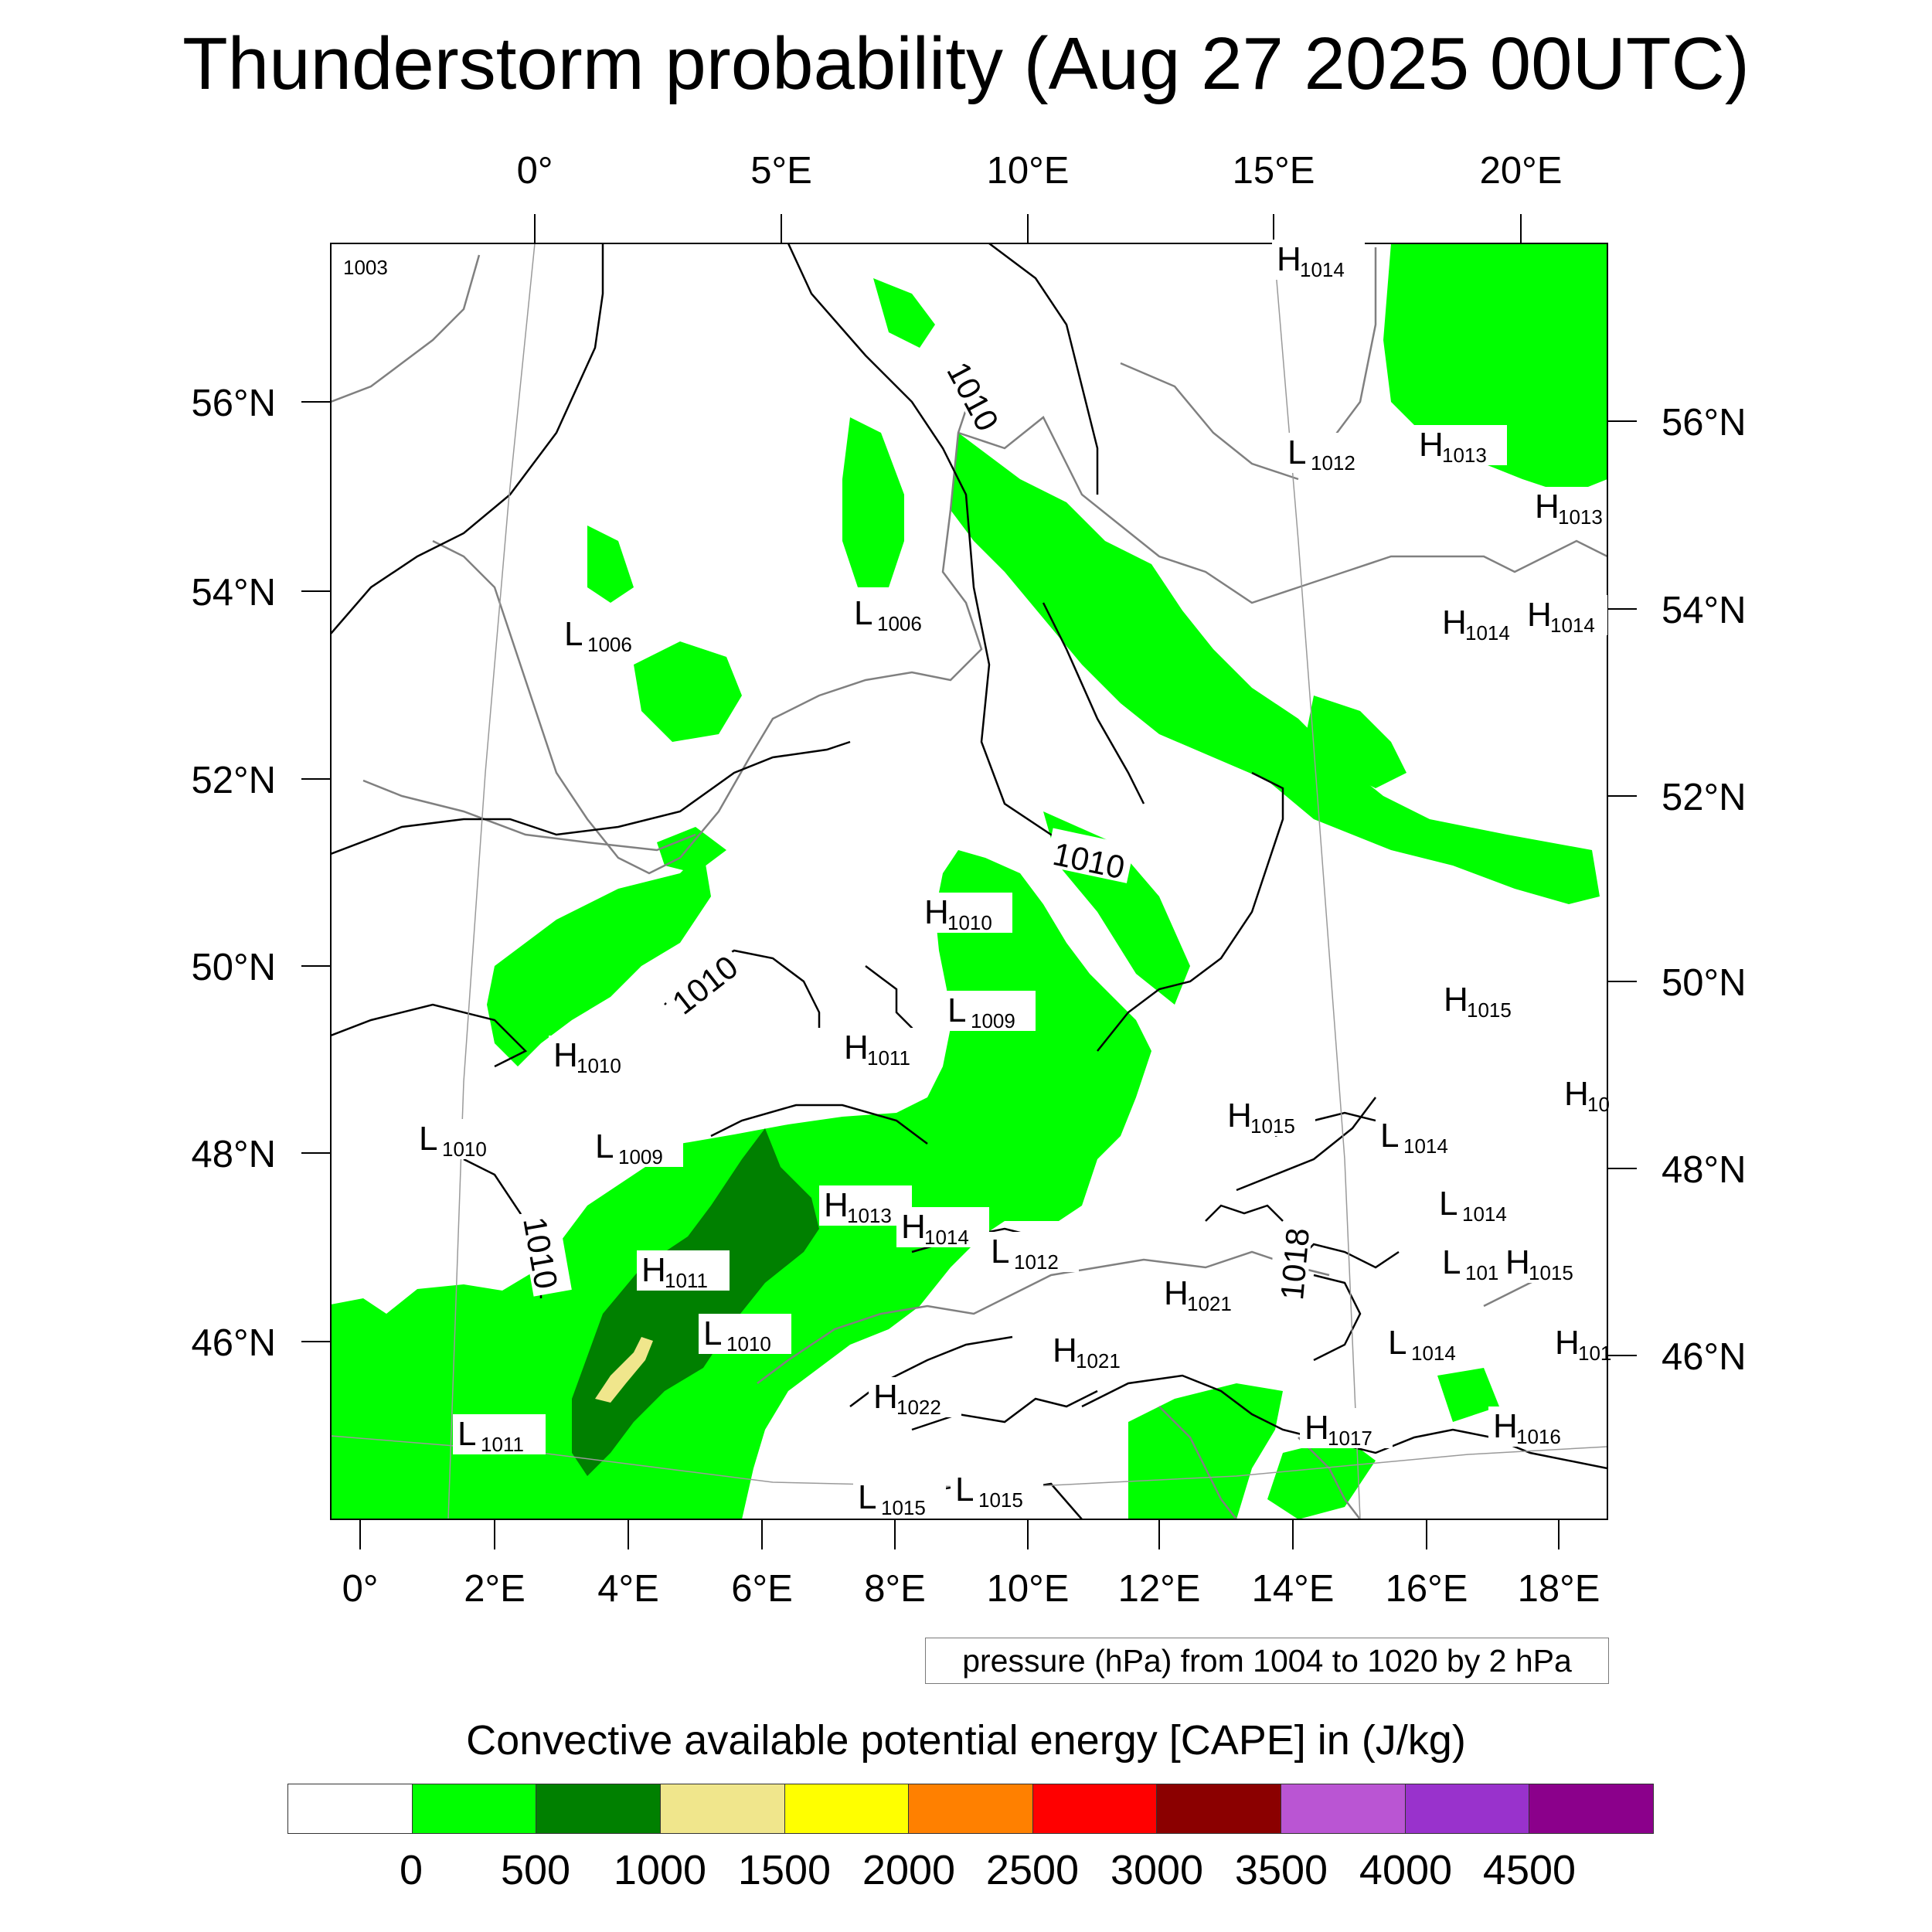  What do you see at coordinates (1210, 1304) in the screenshot?
I see `svg-text: 1021` at bounding box center [1210, 1304].